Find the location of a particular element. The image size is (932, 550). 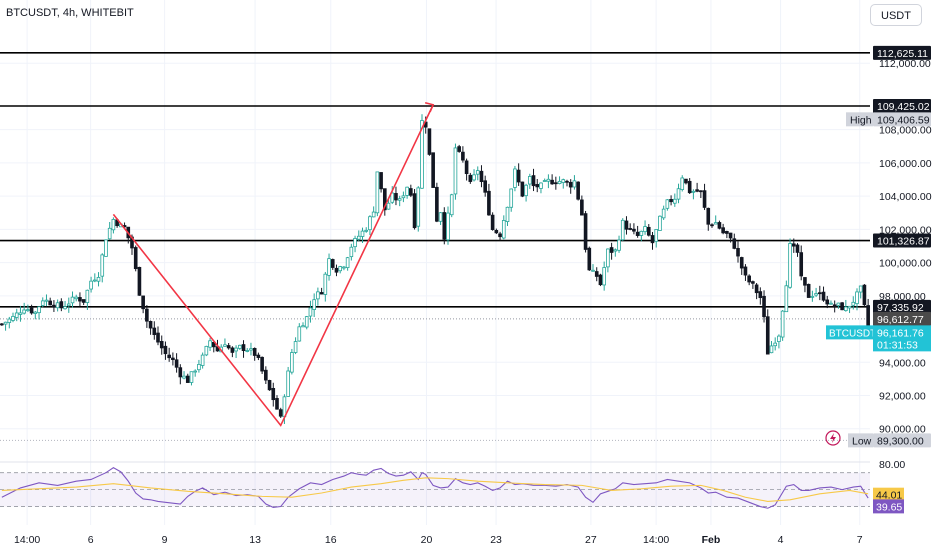

time-tick-label: Feb is located at coordinates (711, 540).